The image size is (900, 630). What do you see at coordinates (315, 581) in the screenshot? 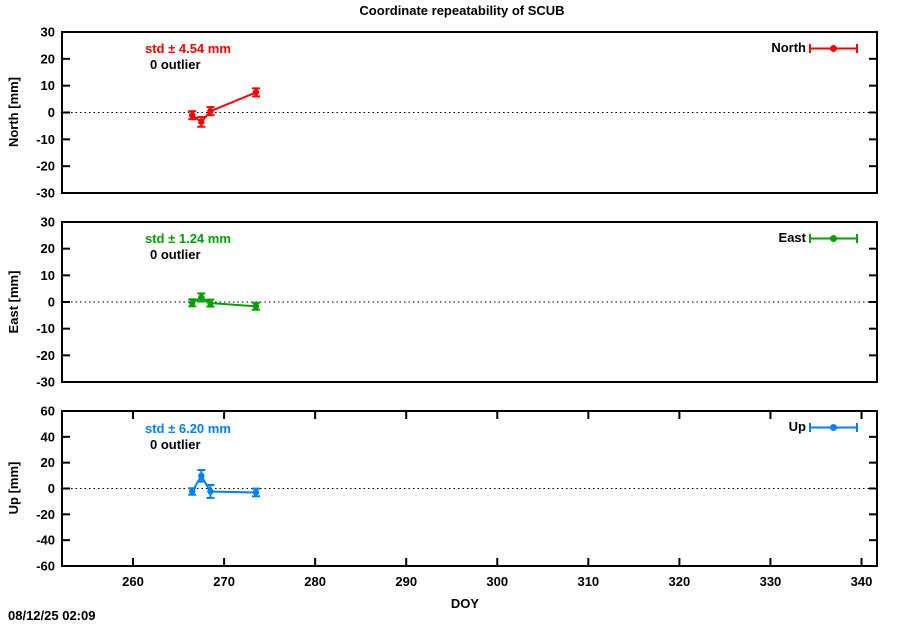
I see `x-tick-label: 280` at bounding box center [315, 581].